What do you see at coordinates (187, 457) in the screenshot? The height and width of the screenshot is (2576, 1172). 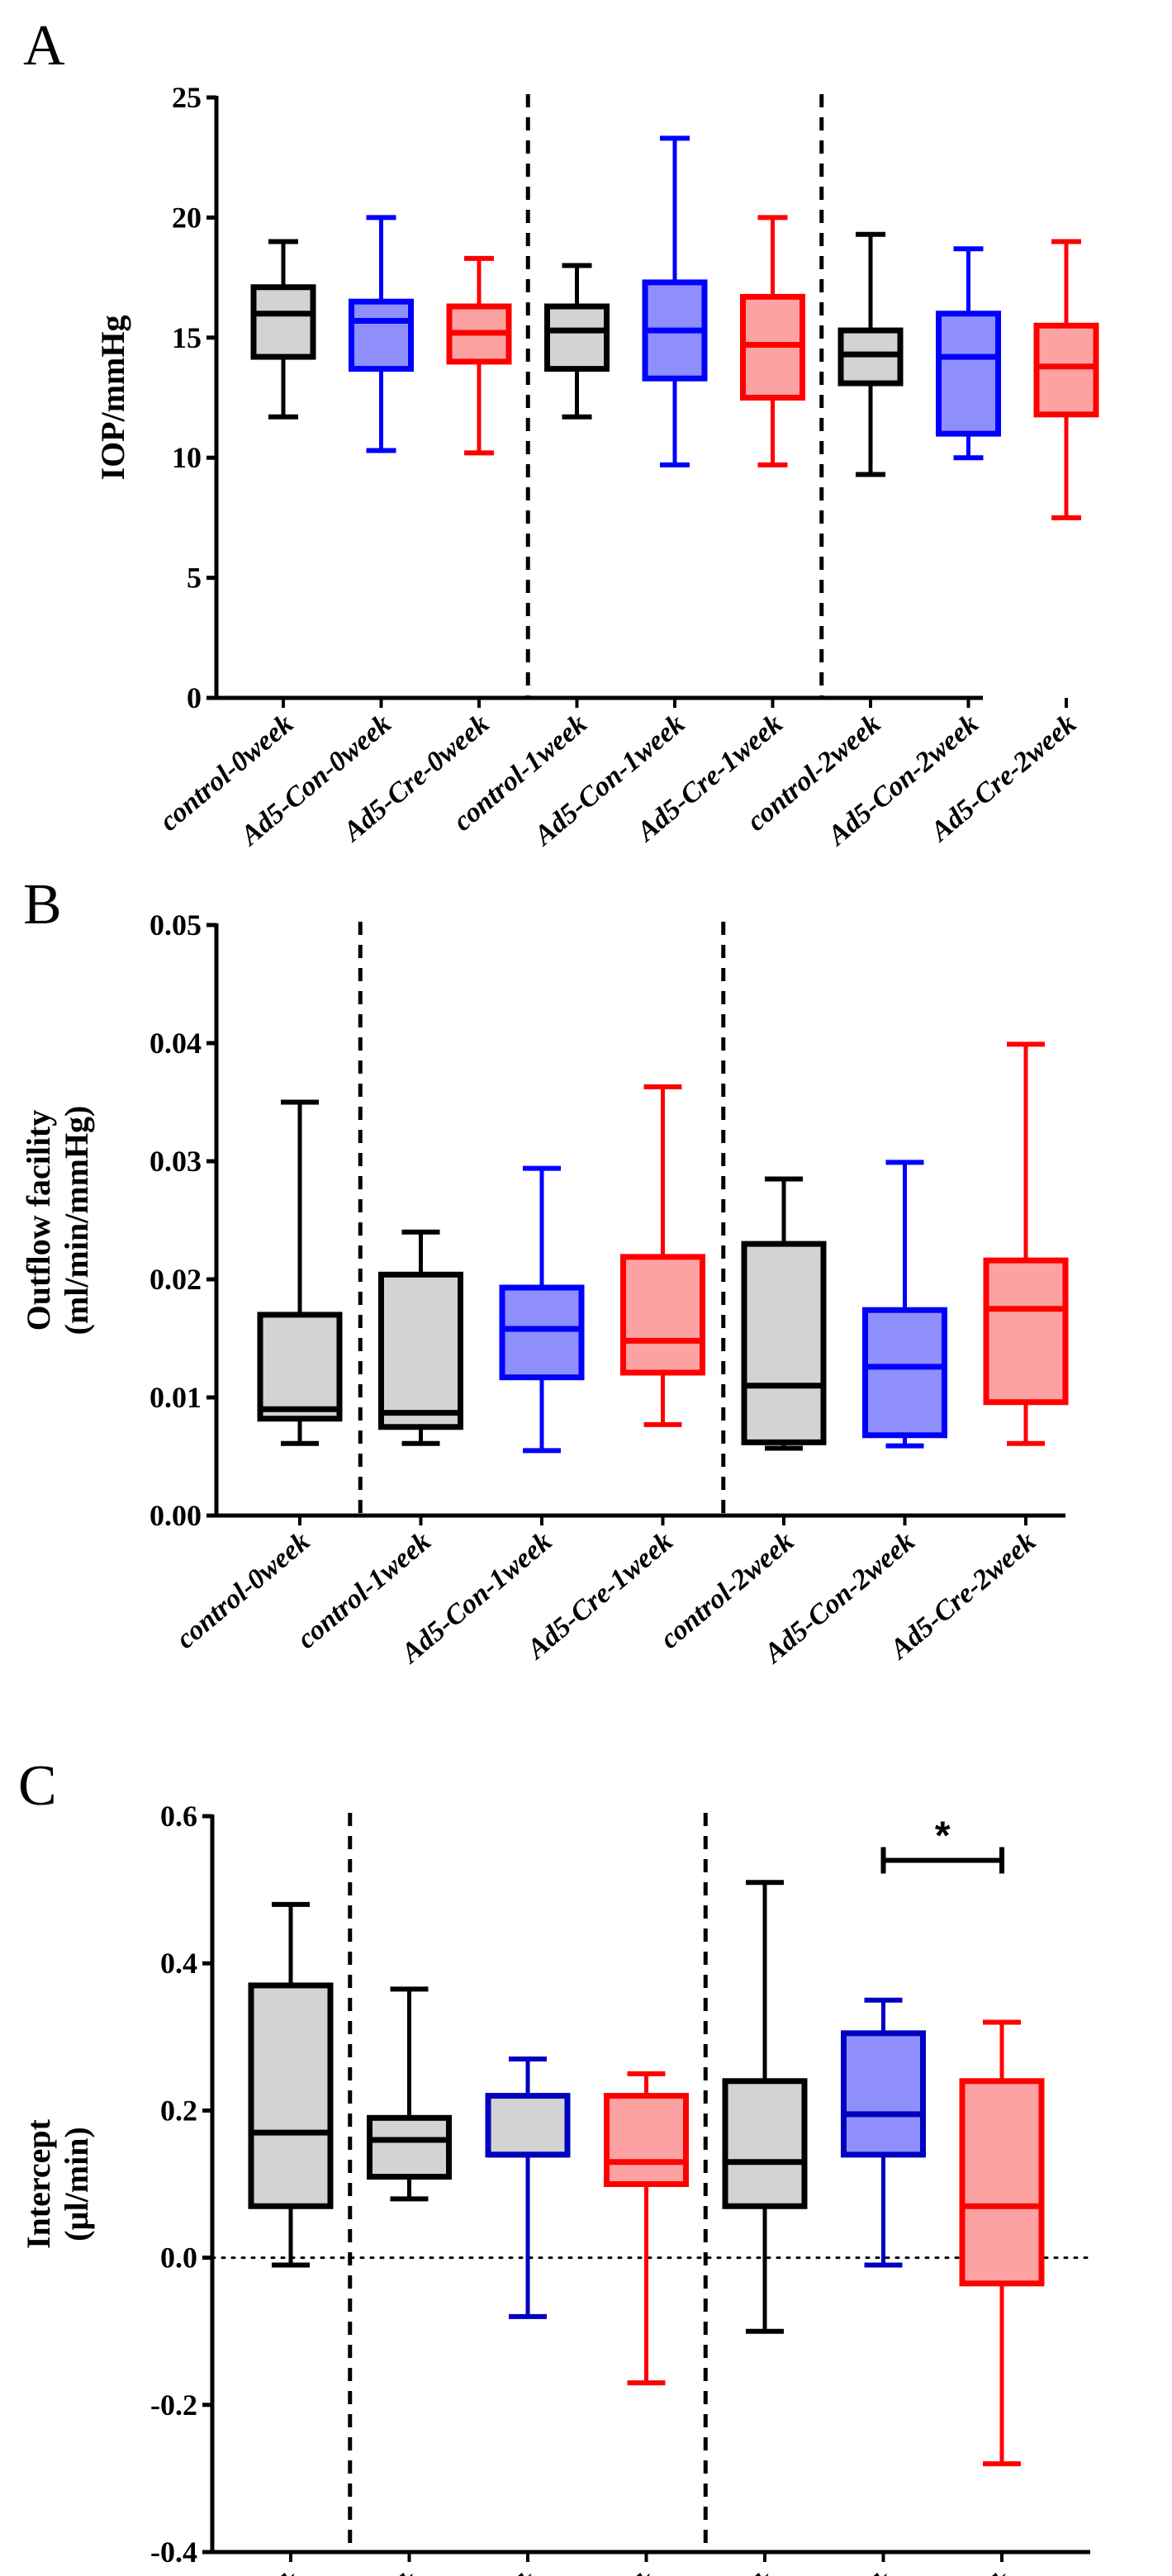 I see `y-tick-label: 10` at bounding box center [187, 457].